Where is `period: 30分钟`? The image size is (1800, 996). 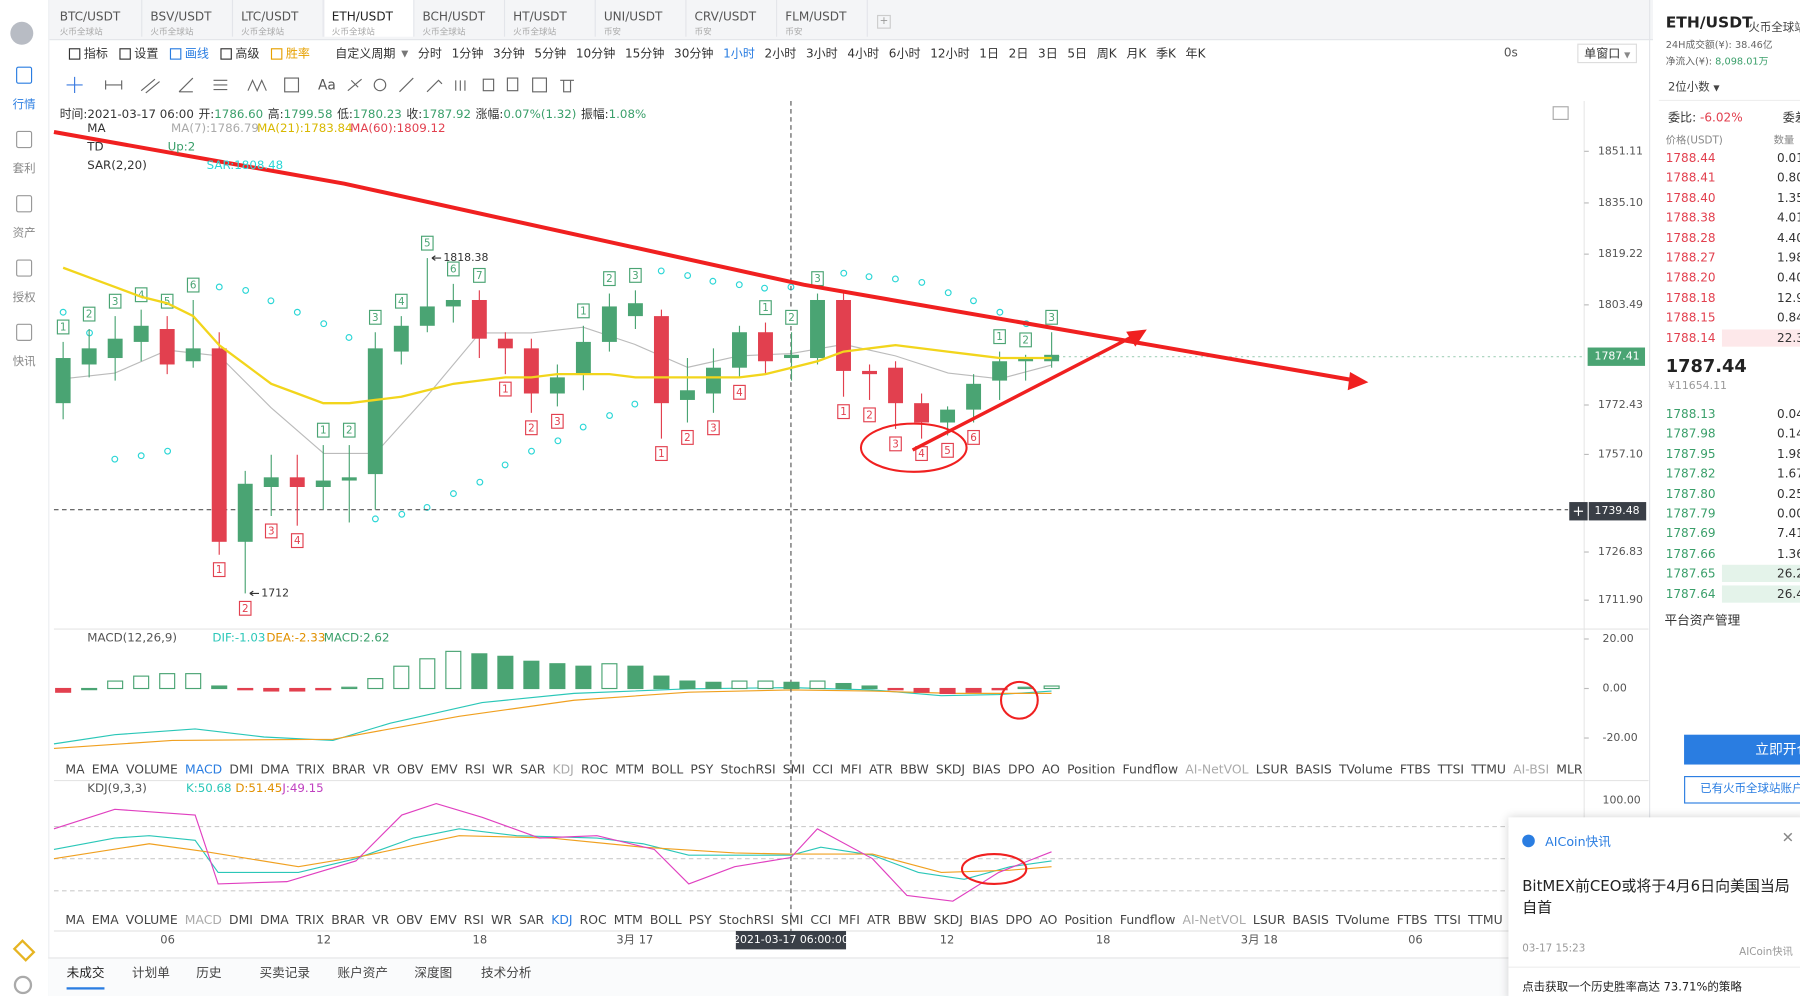
period: 30分钟 is located at coordinates (694, 54).